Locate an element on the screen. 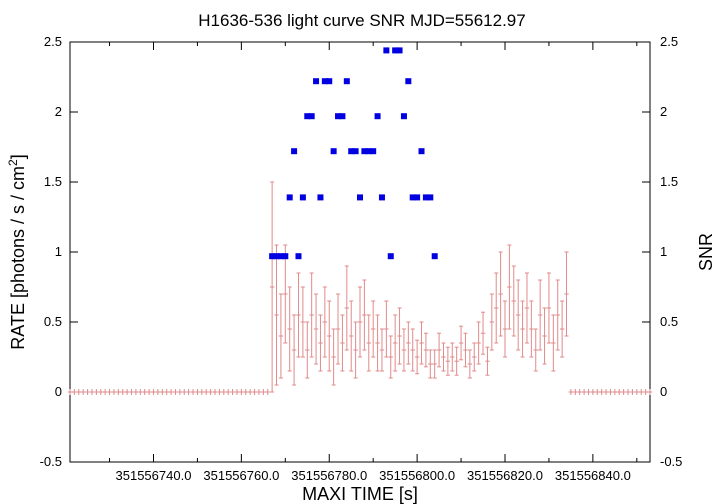 This screenshot has width=720, height=504. y2-tick-label: 2 is located at coordinates (663, 111).